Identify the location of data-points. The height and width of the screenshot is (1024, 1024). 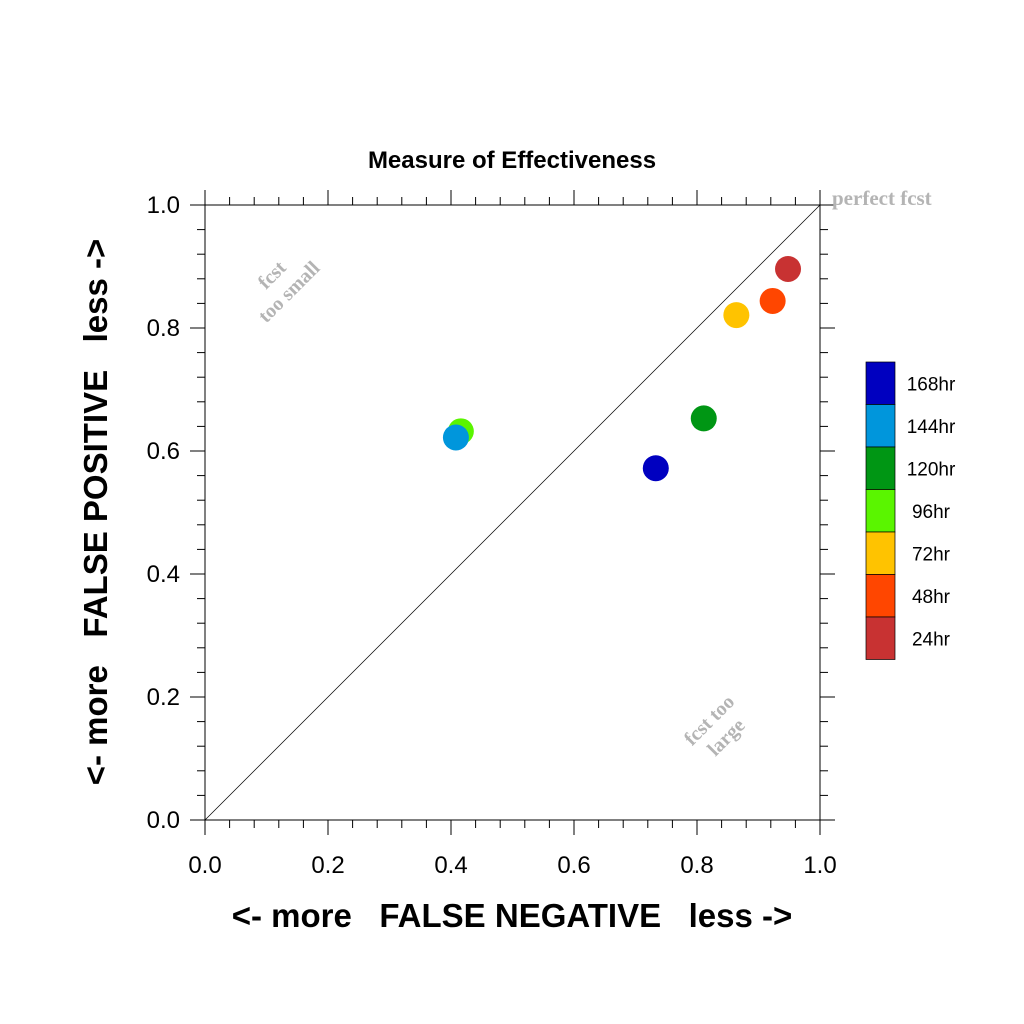
(622, 368).